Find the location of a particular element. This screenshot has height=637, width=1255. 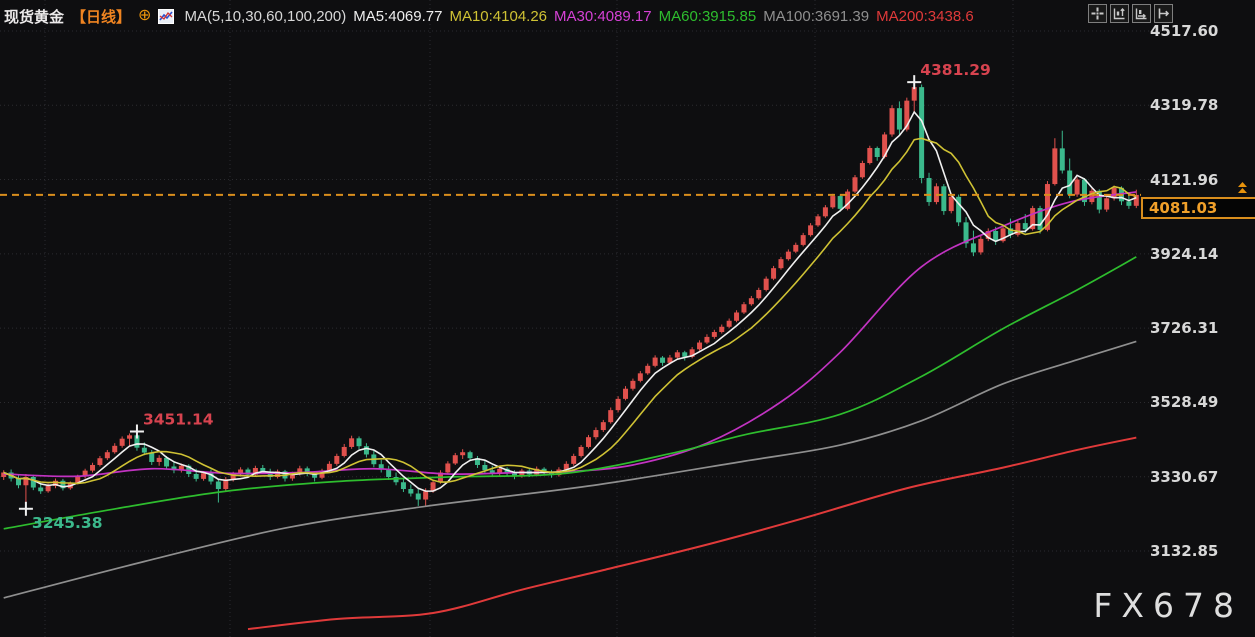

y-axis-label: 3330.67 is located at coordinates (1184, 476).